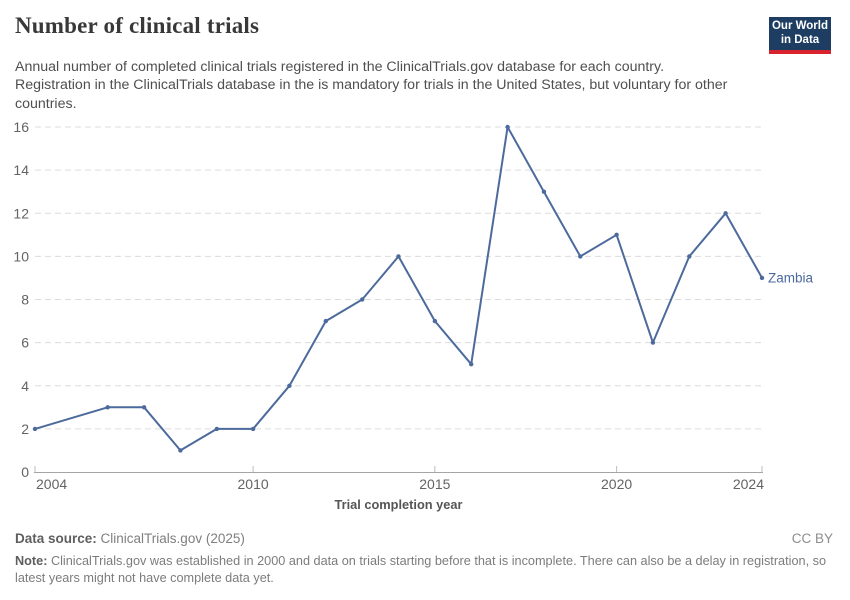 This screenshot has height=600, width=850. I want to click on data-source: Data source: ClinicalTrials.gov (2025), so click(130, 538).